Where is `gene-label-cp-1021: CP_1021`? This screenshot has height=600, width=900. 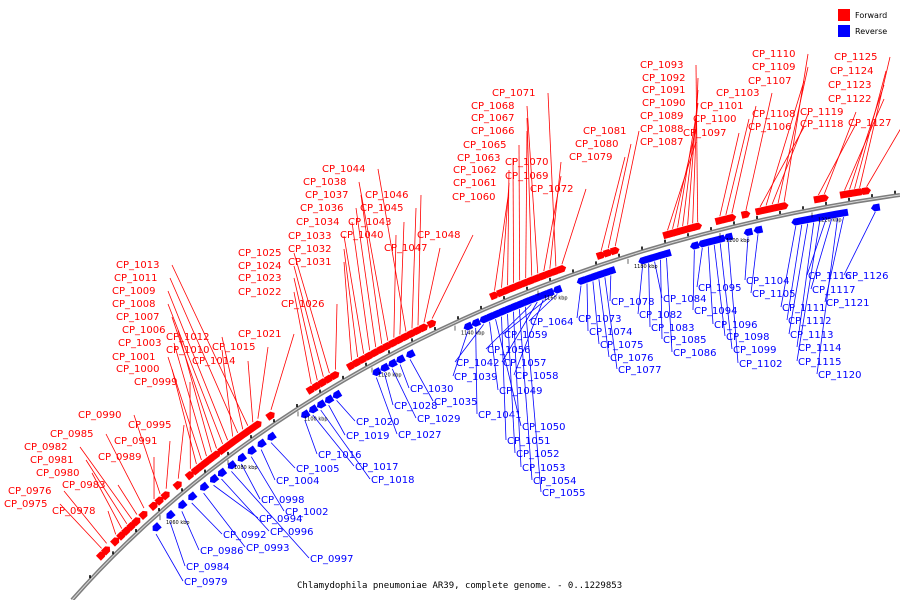 gene-label-cp-1021: CP_1021 is located at coordinates (259, 334).